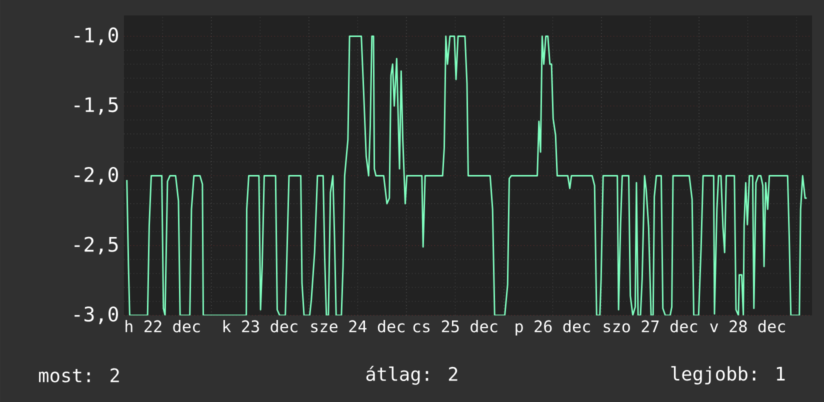 The width and height of the screenshot is (824, 402). What do you see at coordinates (357, 326) in the screenshot?
I see `x-tick-label: sze 24 dec` at bounding box center [357, 326].